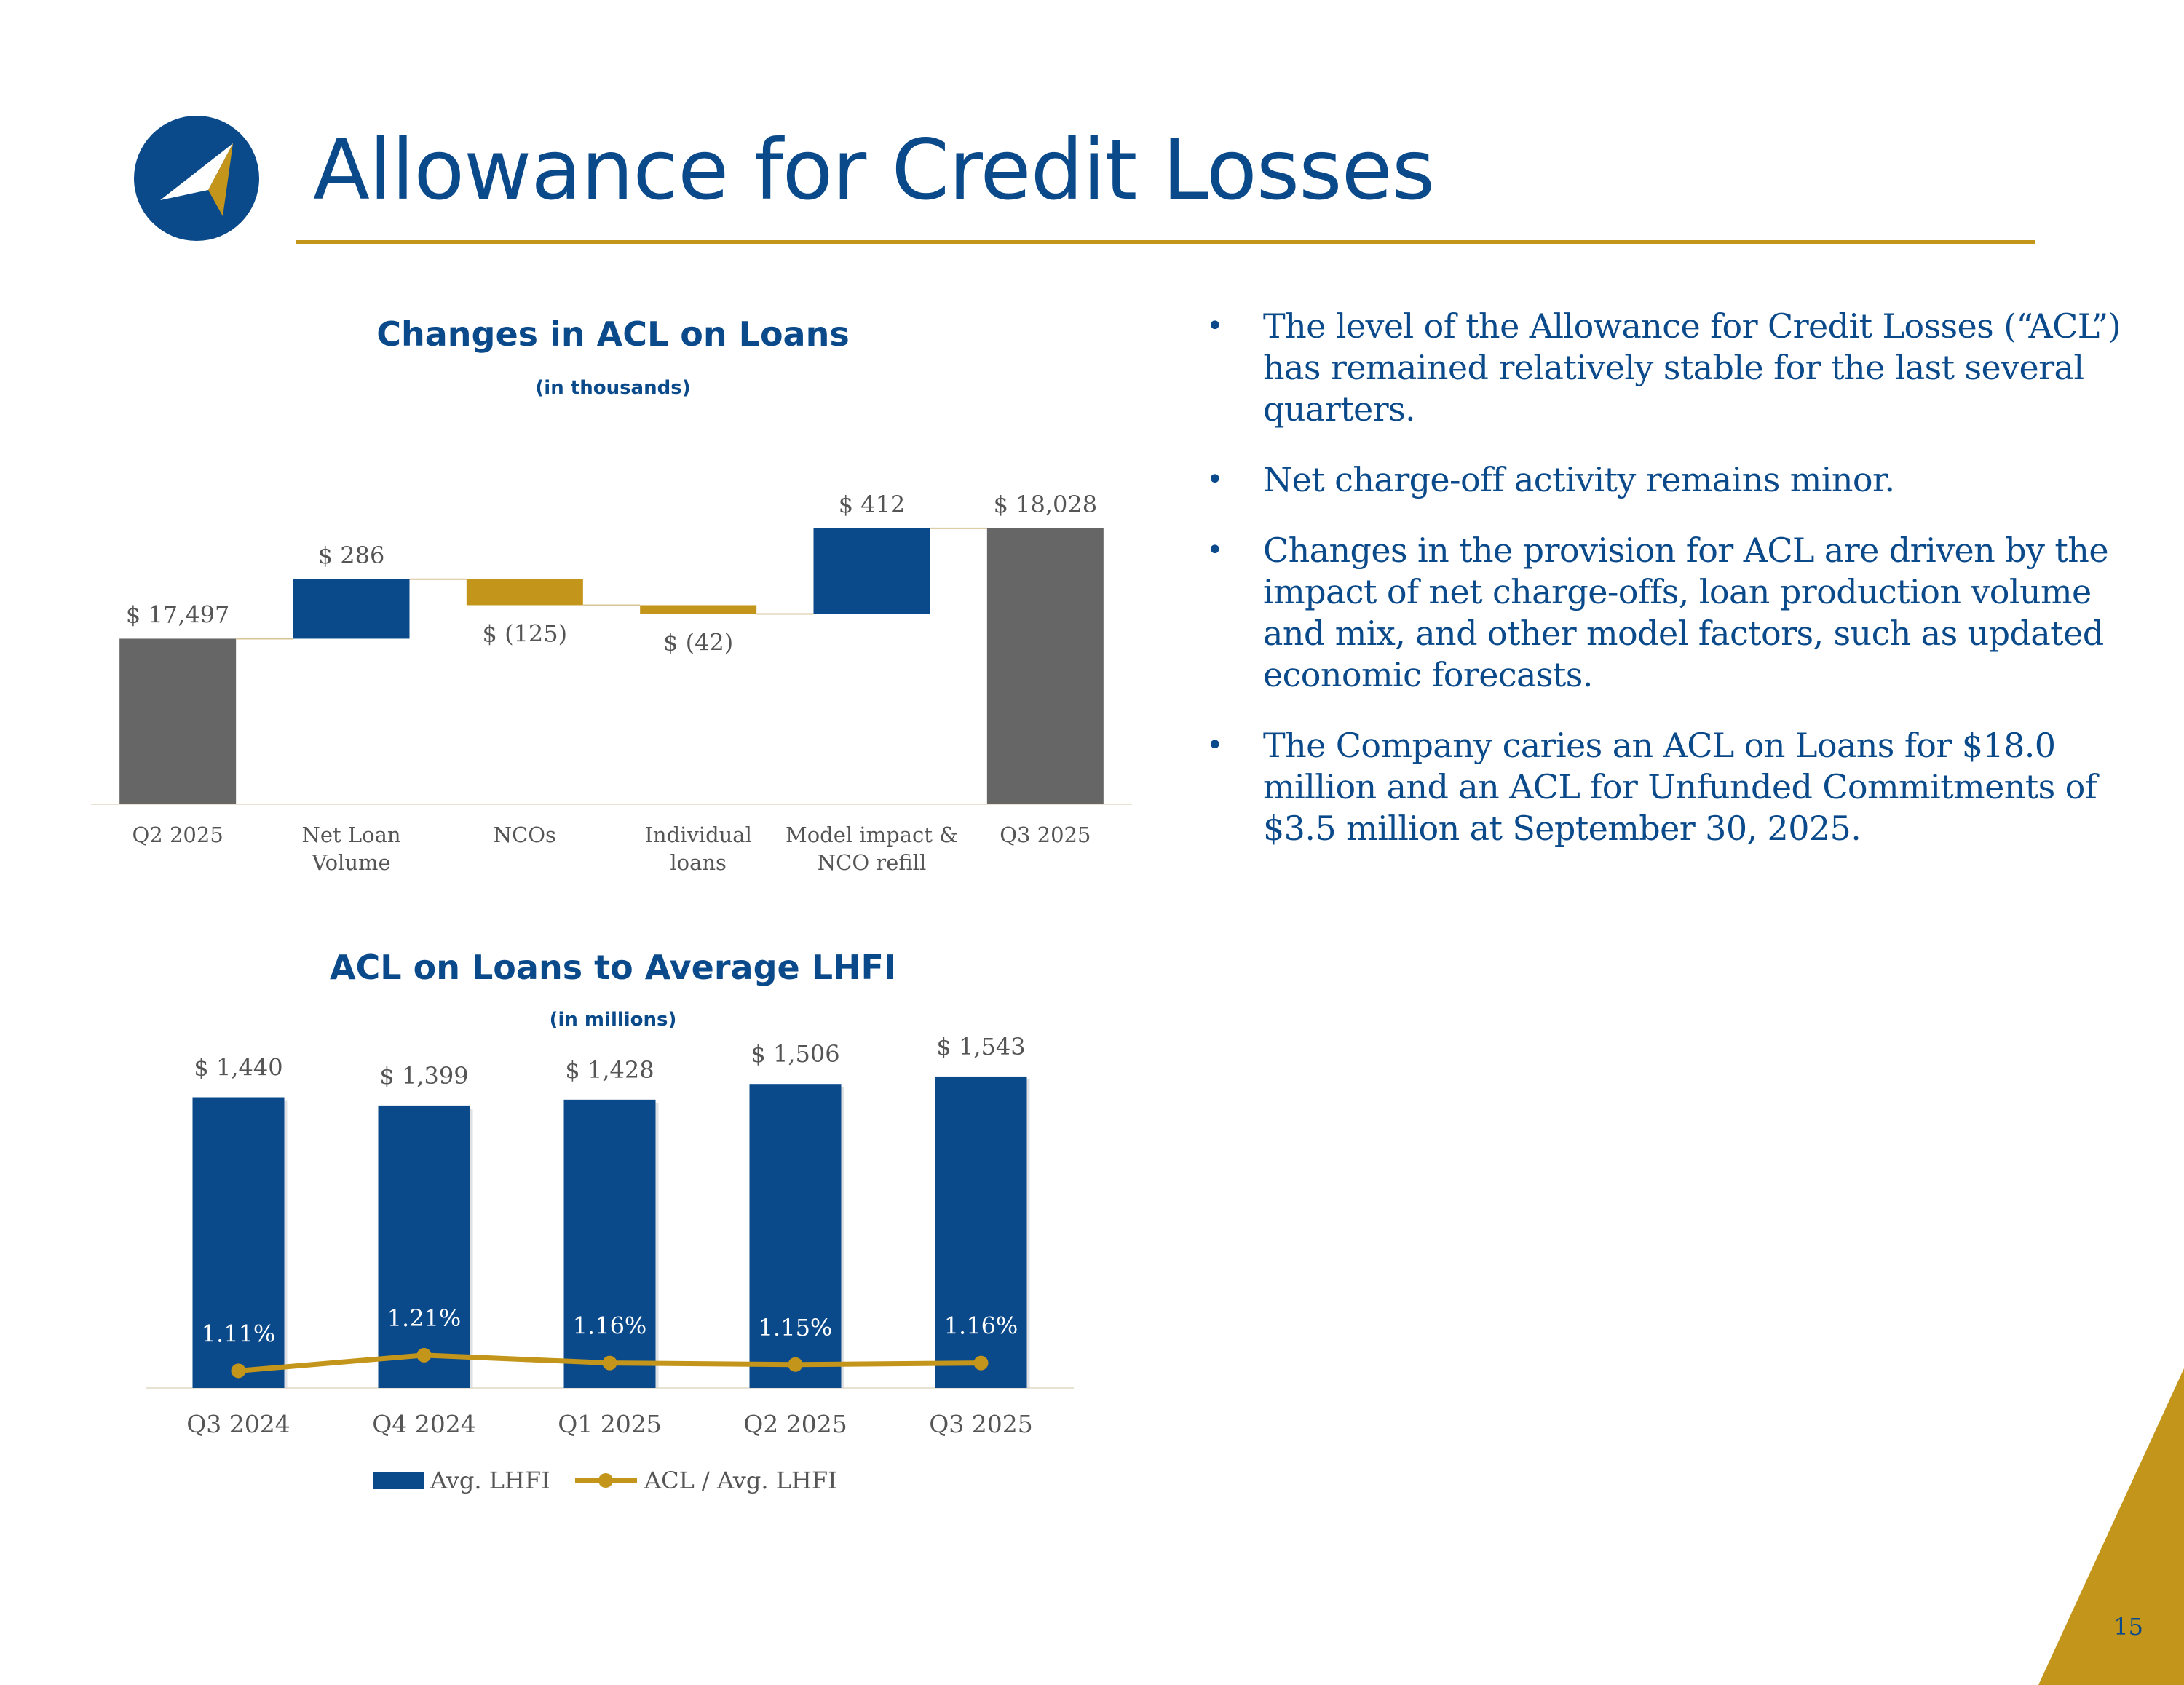 This screenshot has width=2184, height=1685. I want to click on lhfi-category-label: Q2 2025, so click(795, 1424).